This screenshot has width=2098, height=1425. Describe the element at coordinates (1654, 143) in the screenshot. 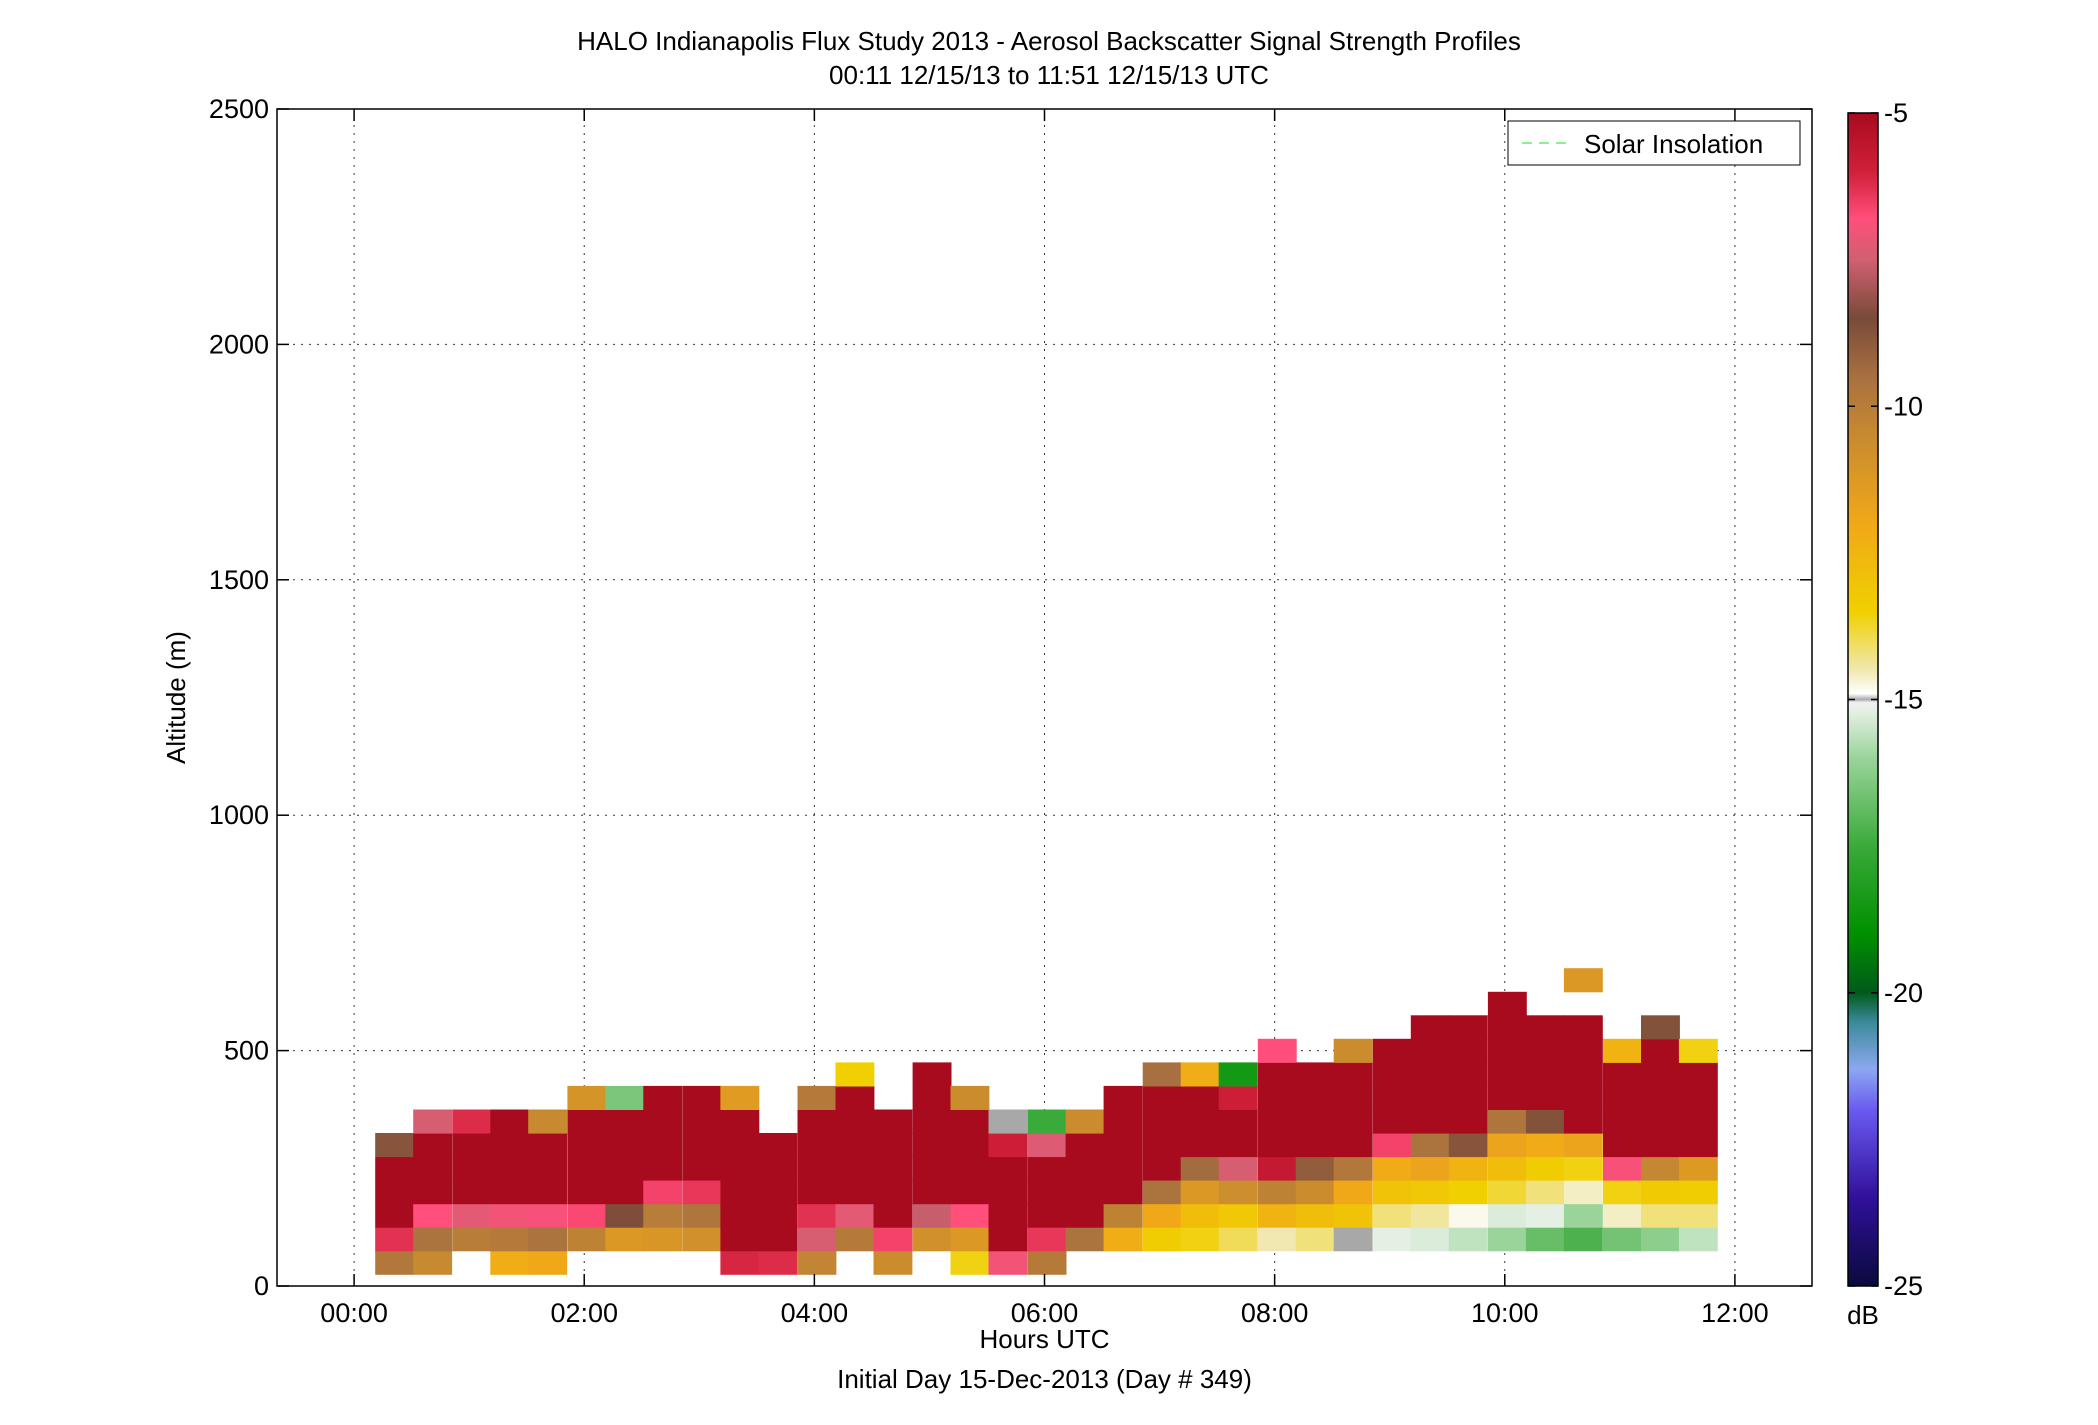

I see `legend: Solar Insolation` at that location.